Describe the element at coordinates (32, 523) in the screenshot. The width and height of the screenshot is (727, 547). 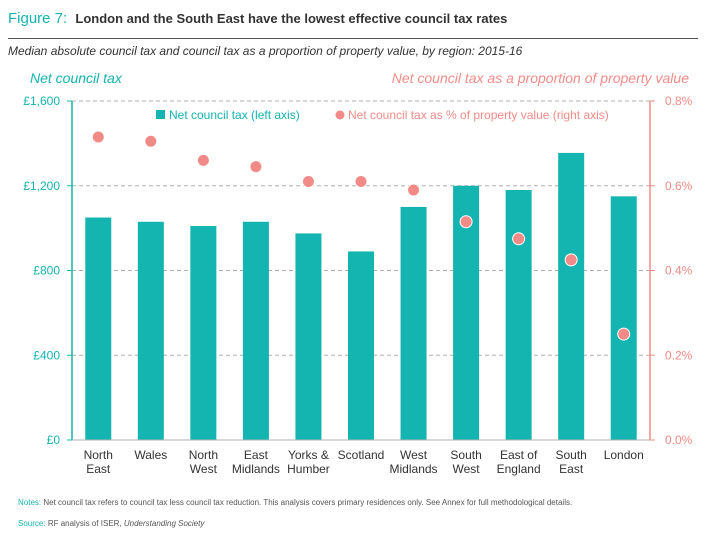
I see `source-label: Source:` at that location.